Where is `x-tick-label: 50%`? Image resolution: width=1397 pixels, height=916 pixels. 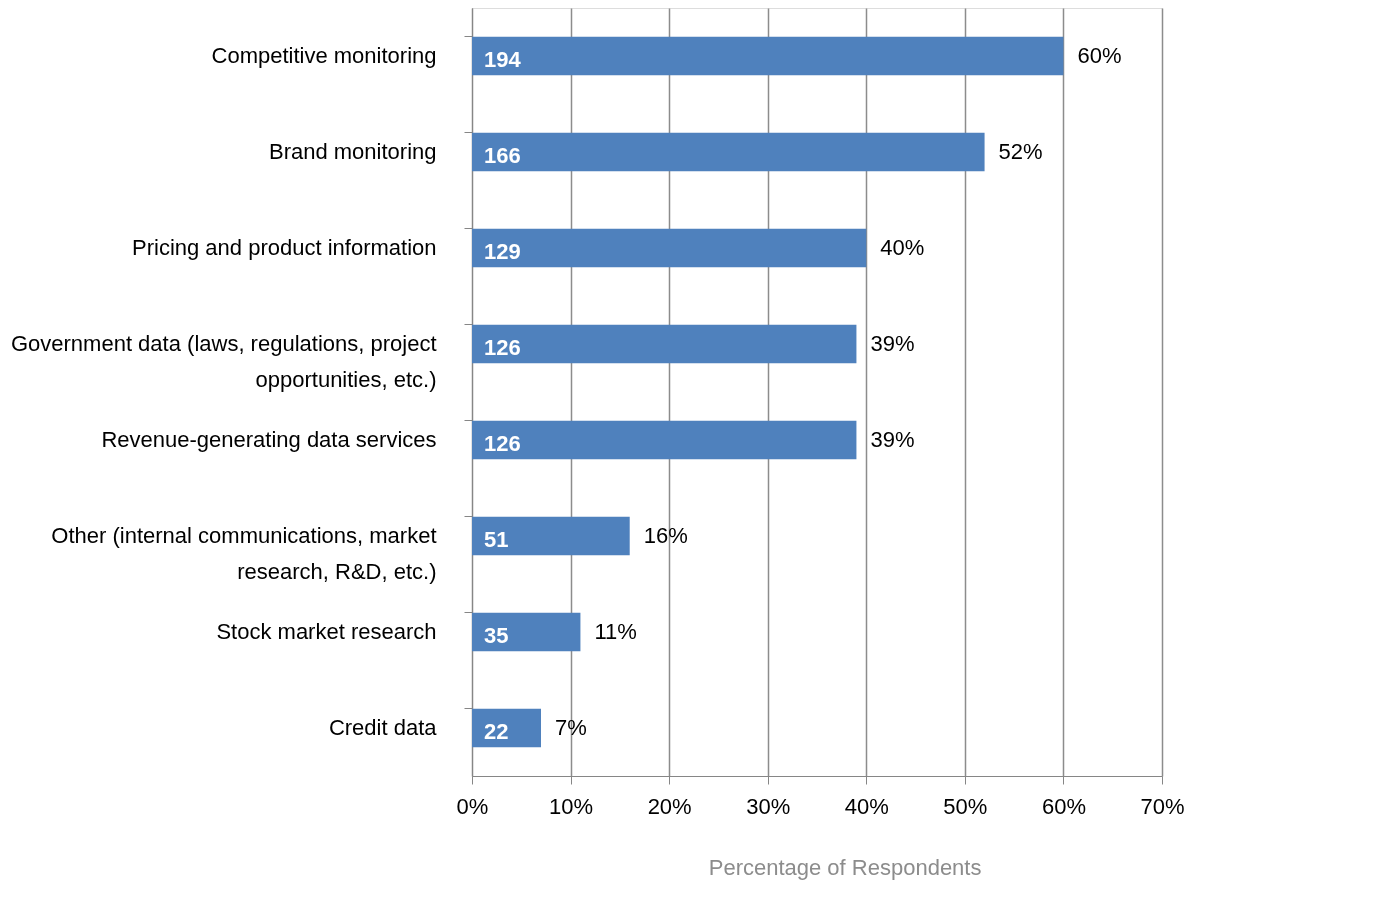 x-tick-label: 50% is located at coordinates (965, 806).